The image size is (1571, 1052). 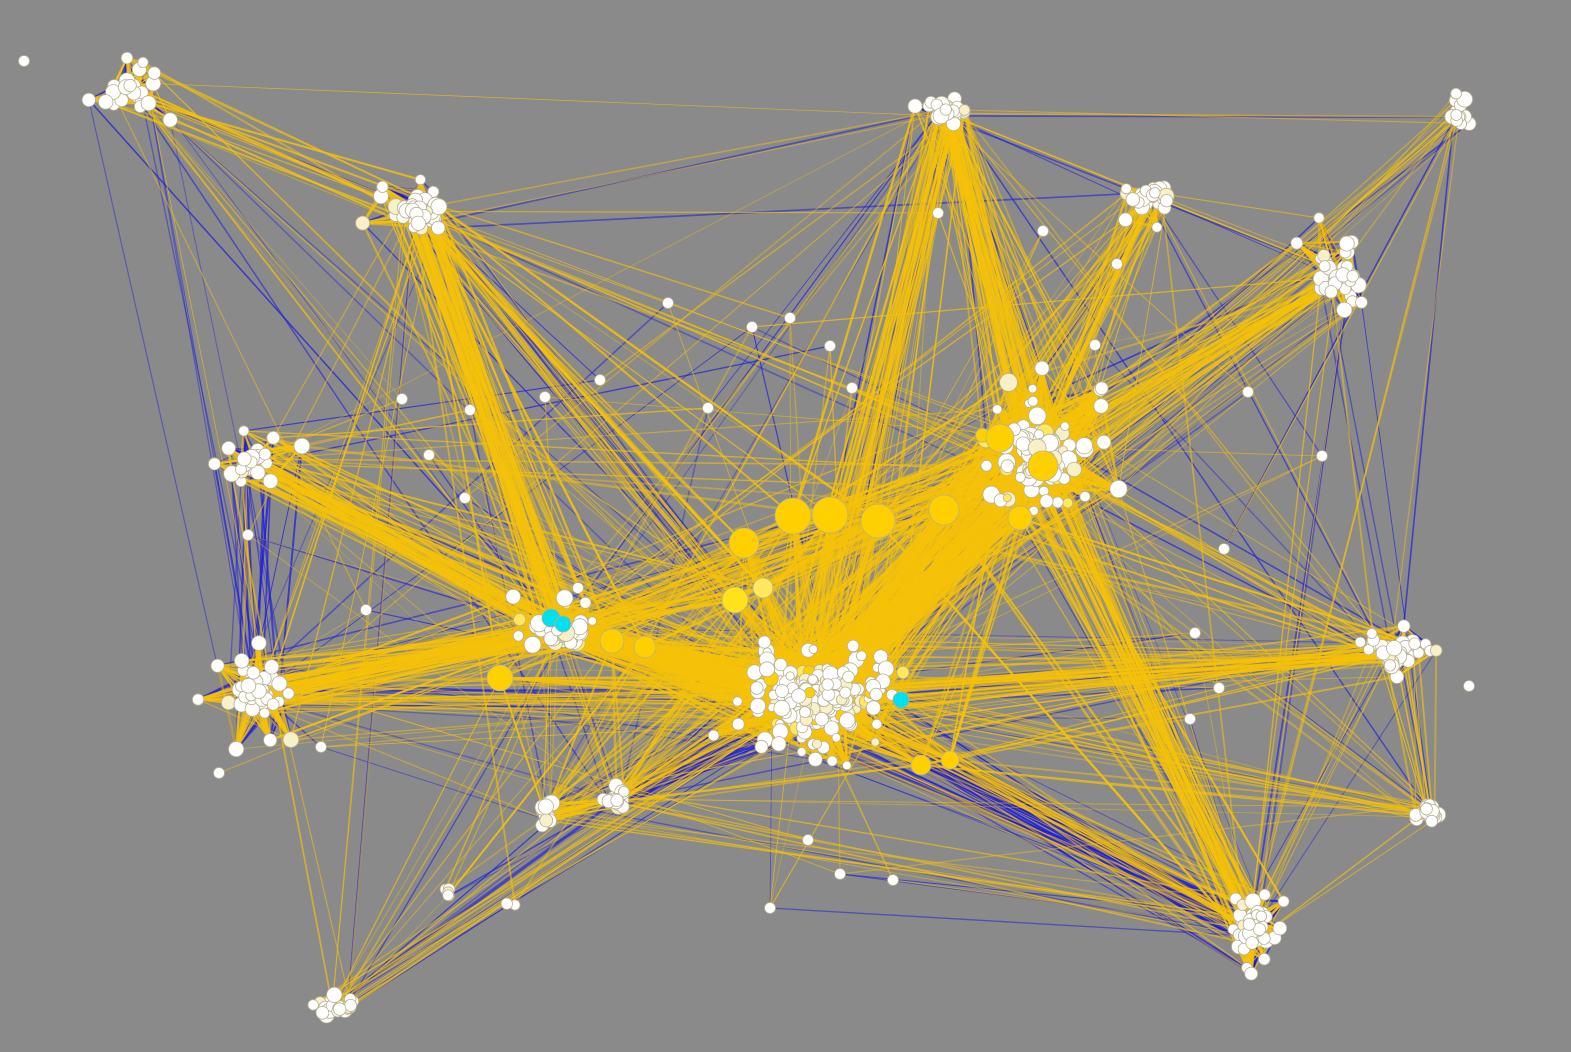 What do you see at coordinates (563, 624) in the screenshot?
I see `graph-node-highlight` at bounding box center [563, 624].